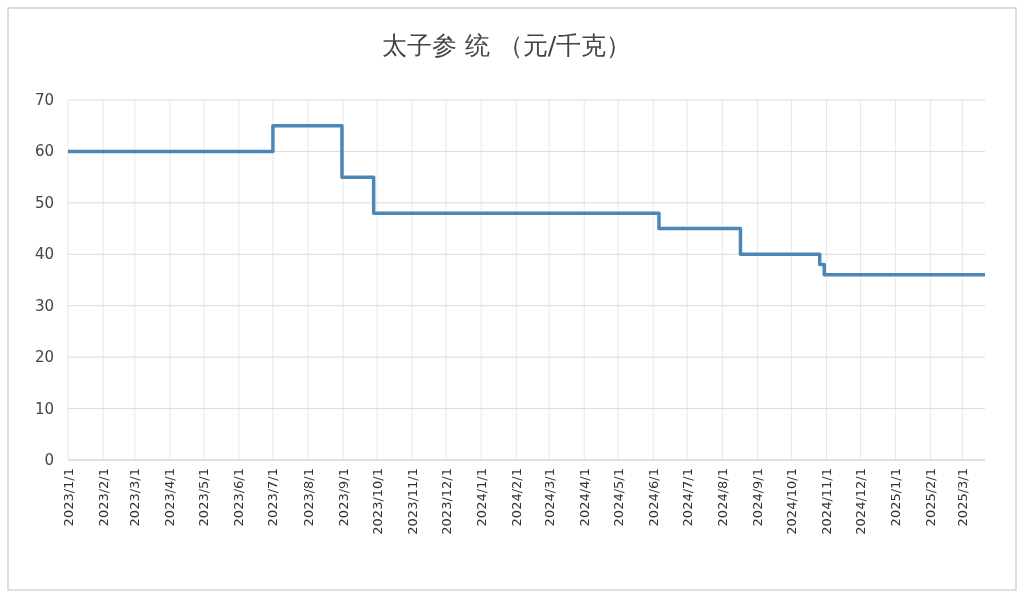  What do you see at coordinates (44, 357) in the screenshot?
I see `y-tick-label: 20` at bounding box center [44, 357].